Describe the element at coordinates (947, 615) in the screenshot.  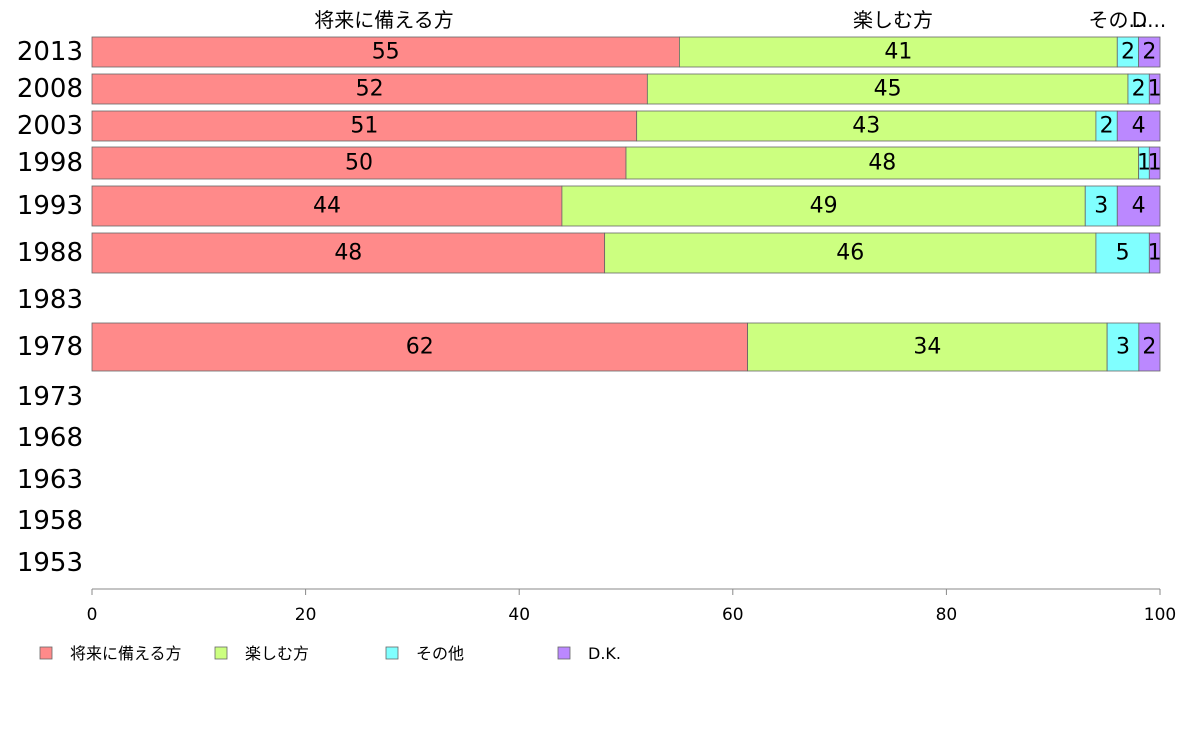
I see `x-tick-label-80: 80` at that location.